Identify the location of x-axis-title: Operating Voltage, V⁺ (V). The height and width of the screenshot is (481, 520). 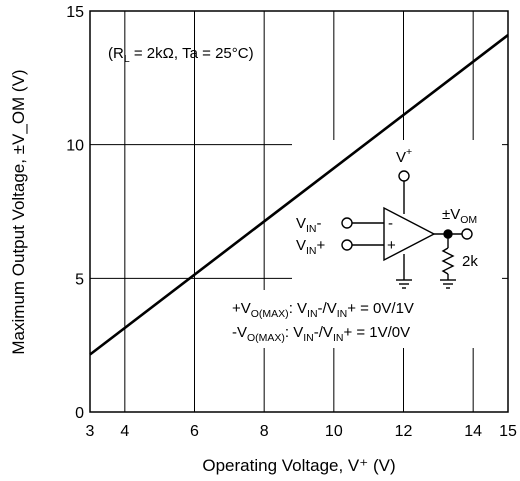
(298, 465).